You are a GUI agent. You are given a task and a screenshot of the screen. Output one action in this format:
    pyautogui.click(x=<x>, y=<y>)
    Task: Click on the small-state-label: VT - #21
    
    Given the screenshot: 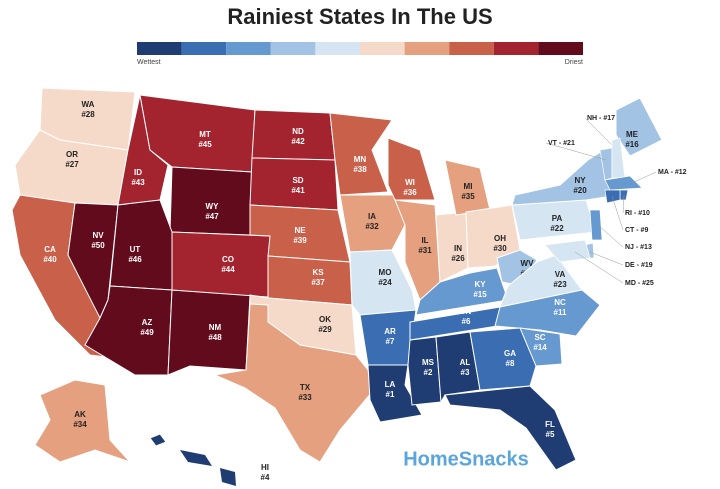 What is the action you would take?
    pyautogui.click(x=561, y=143)
    